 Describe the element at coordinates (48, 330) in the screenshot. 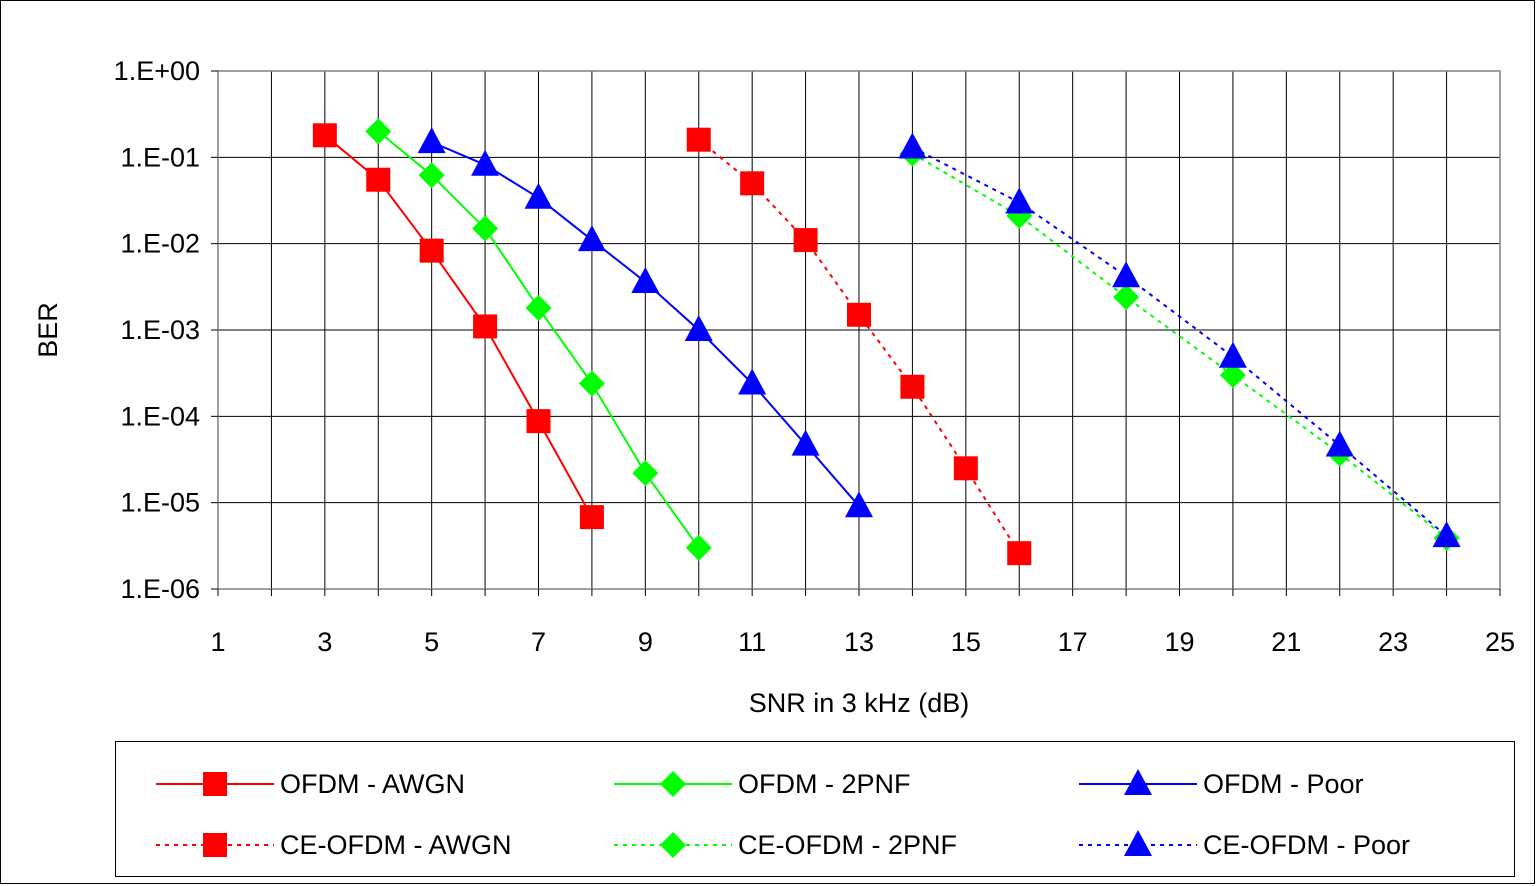

I see `y-axis-title: BER` at that location.